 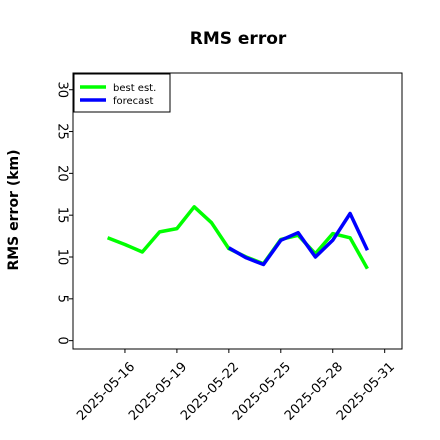 What do you see at coordinates (298, 239) in the screenshot?
I see `series-line-forecast` at bounding box center [298, 239].